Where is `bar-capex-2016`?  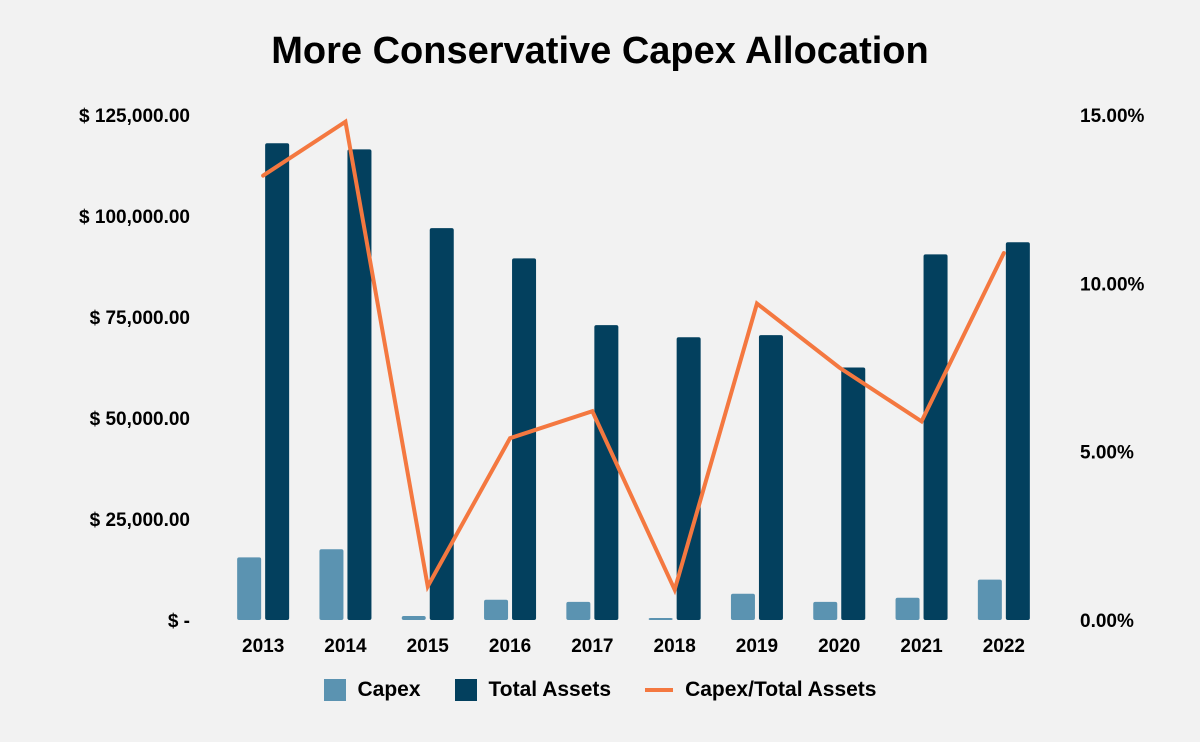 bar-capex-2016 is located at coordinates (496, 609).